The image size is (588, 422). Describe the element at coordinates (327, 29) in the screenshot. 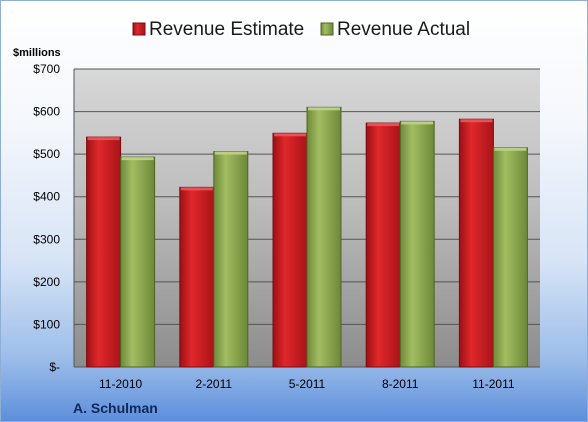

I see `legend-swatch-actual` at that location.